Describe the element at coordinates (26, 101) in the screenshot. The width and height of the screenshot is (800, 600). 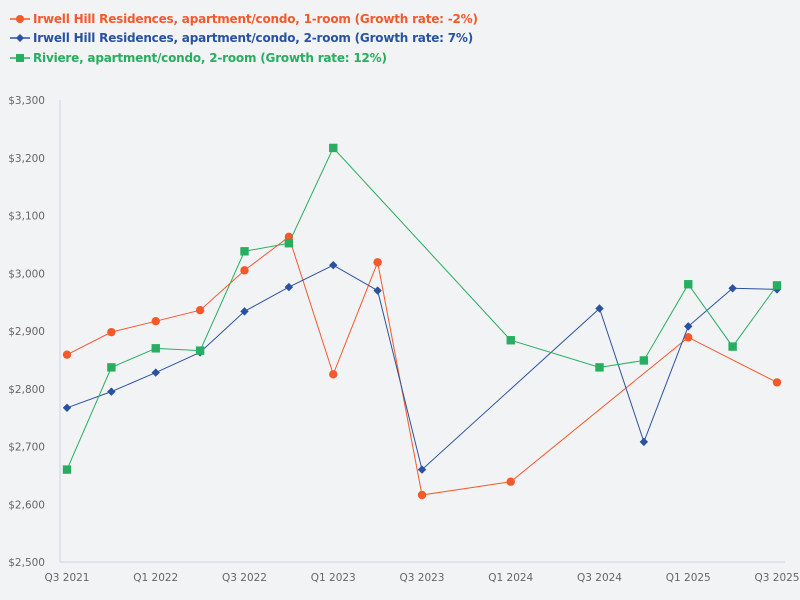
I see `y-tick-label: $3,300` at that location.